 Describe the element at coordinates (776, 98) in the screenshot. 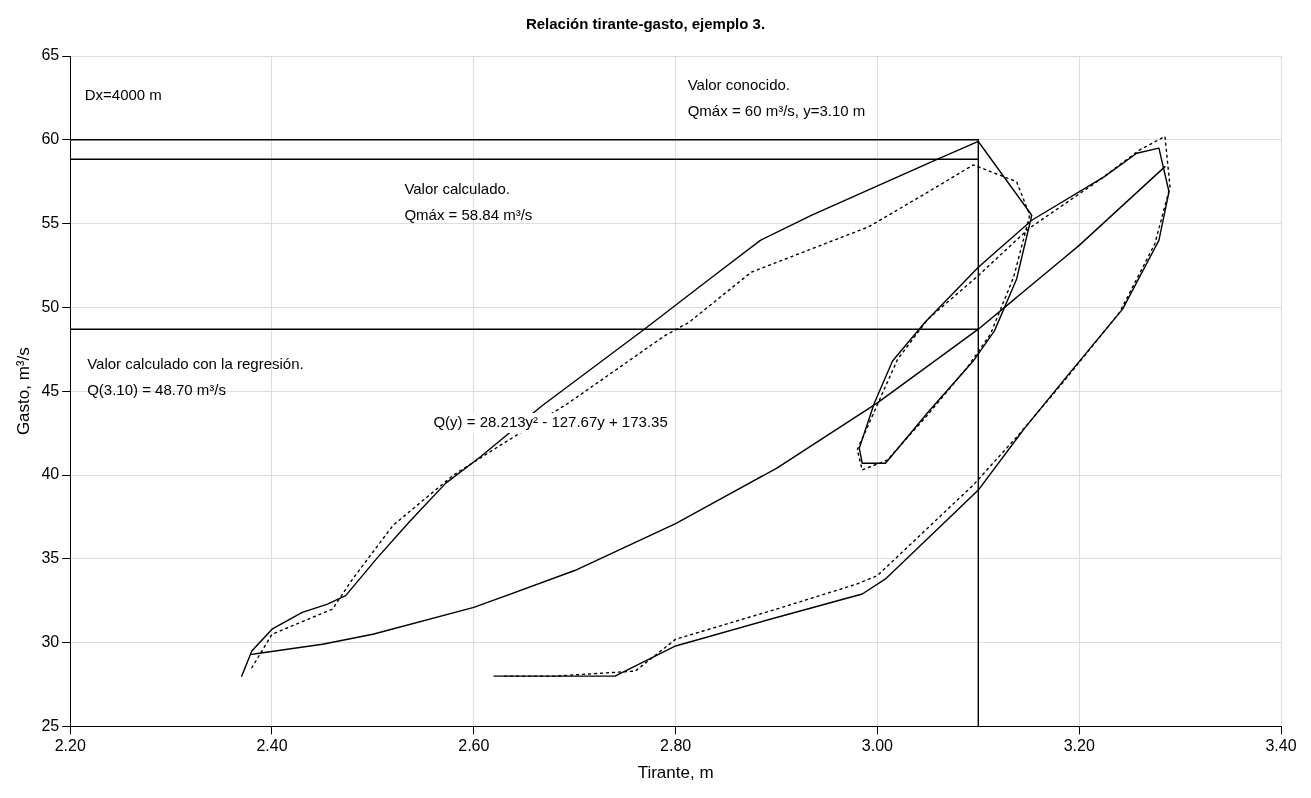

I see `annotation: Valor conocido. Qmáx = 60 m³/s, y=3.10 m` at that location.